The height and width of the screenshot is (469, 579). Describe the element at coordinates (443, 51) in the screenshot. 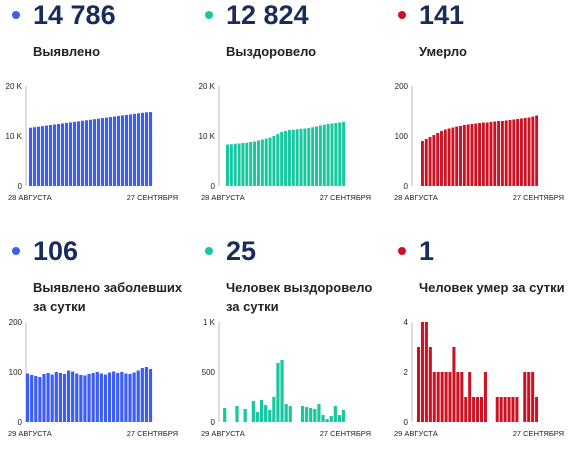

I see `metric-label: Умерло` at that location.